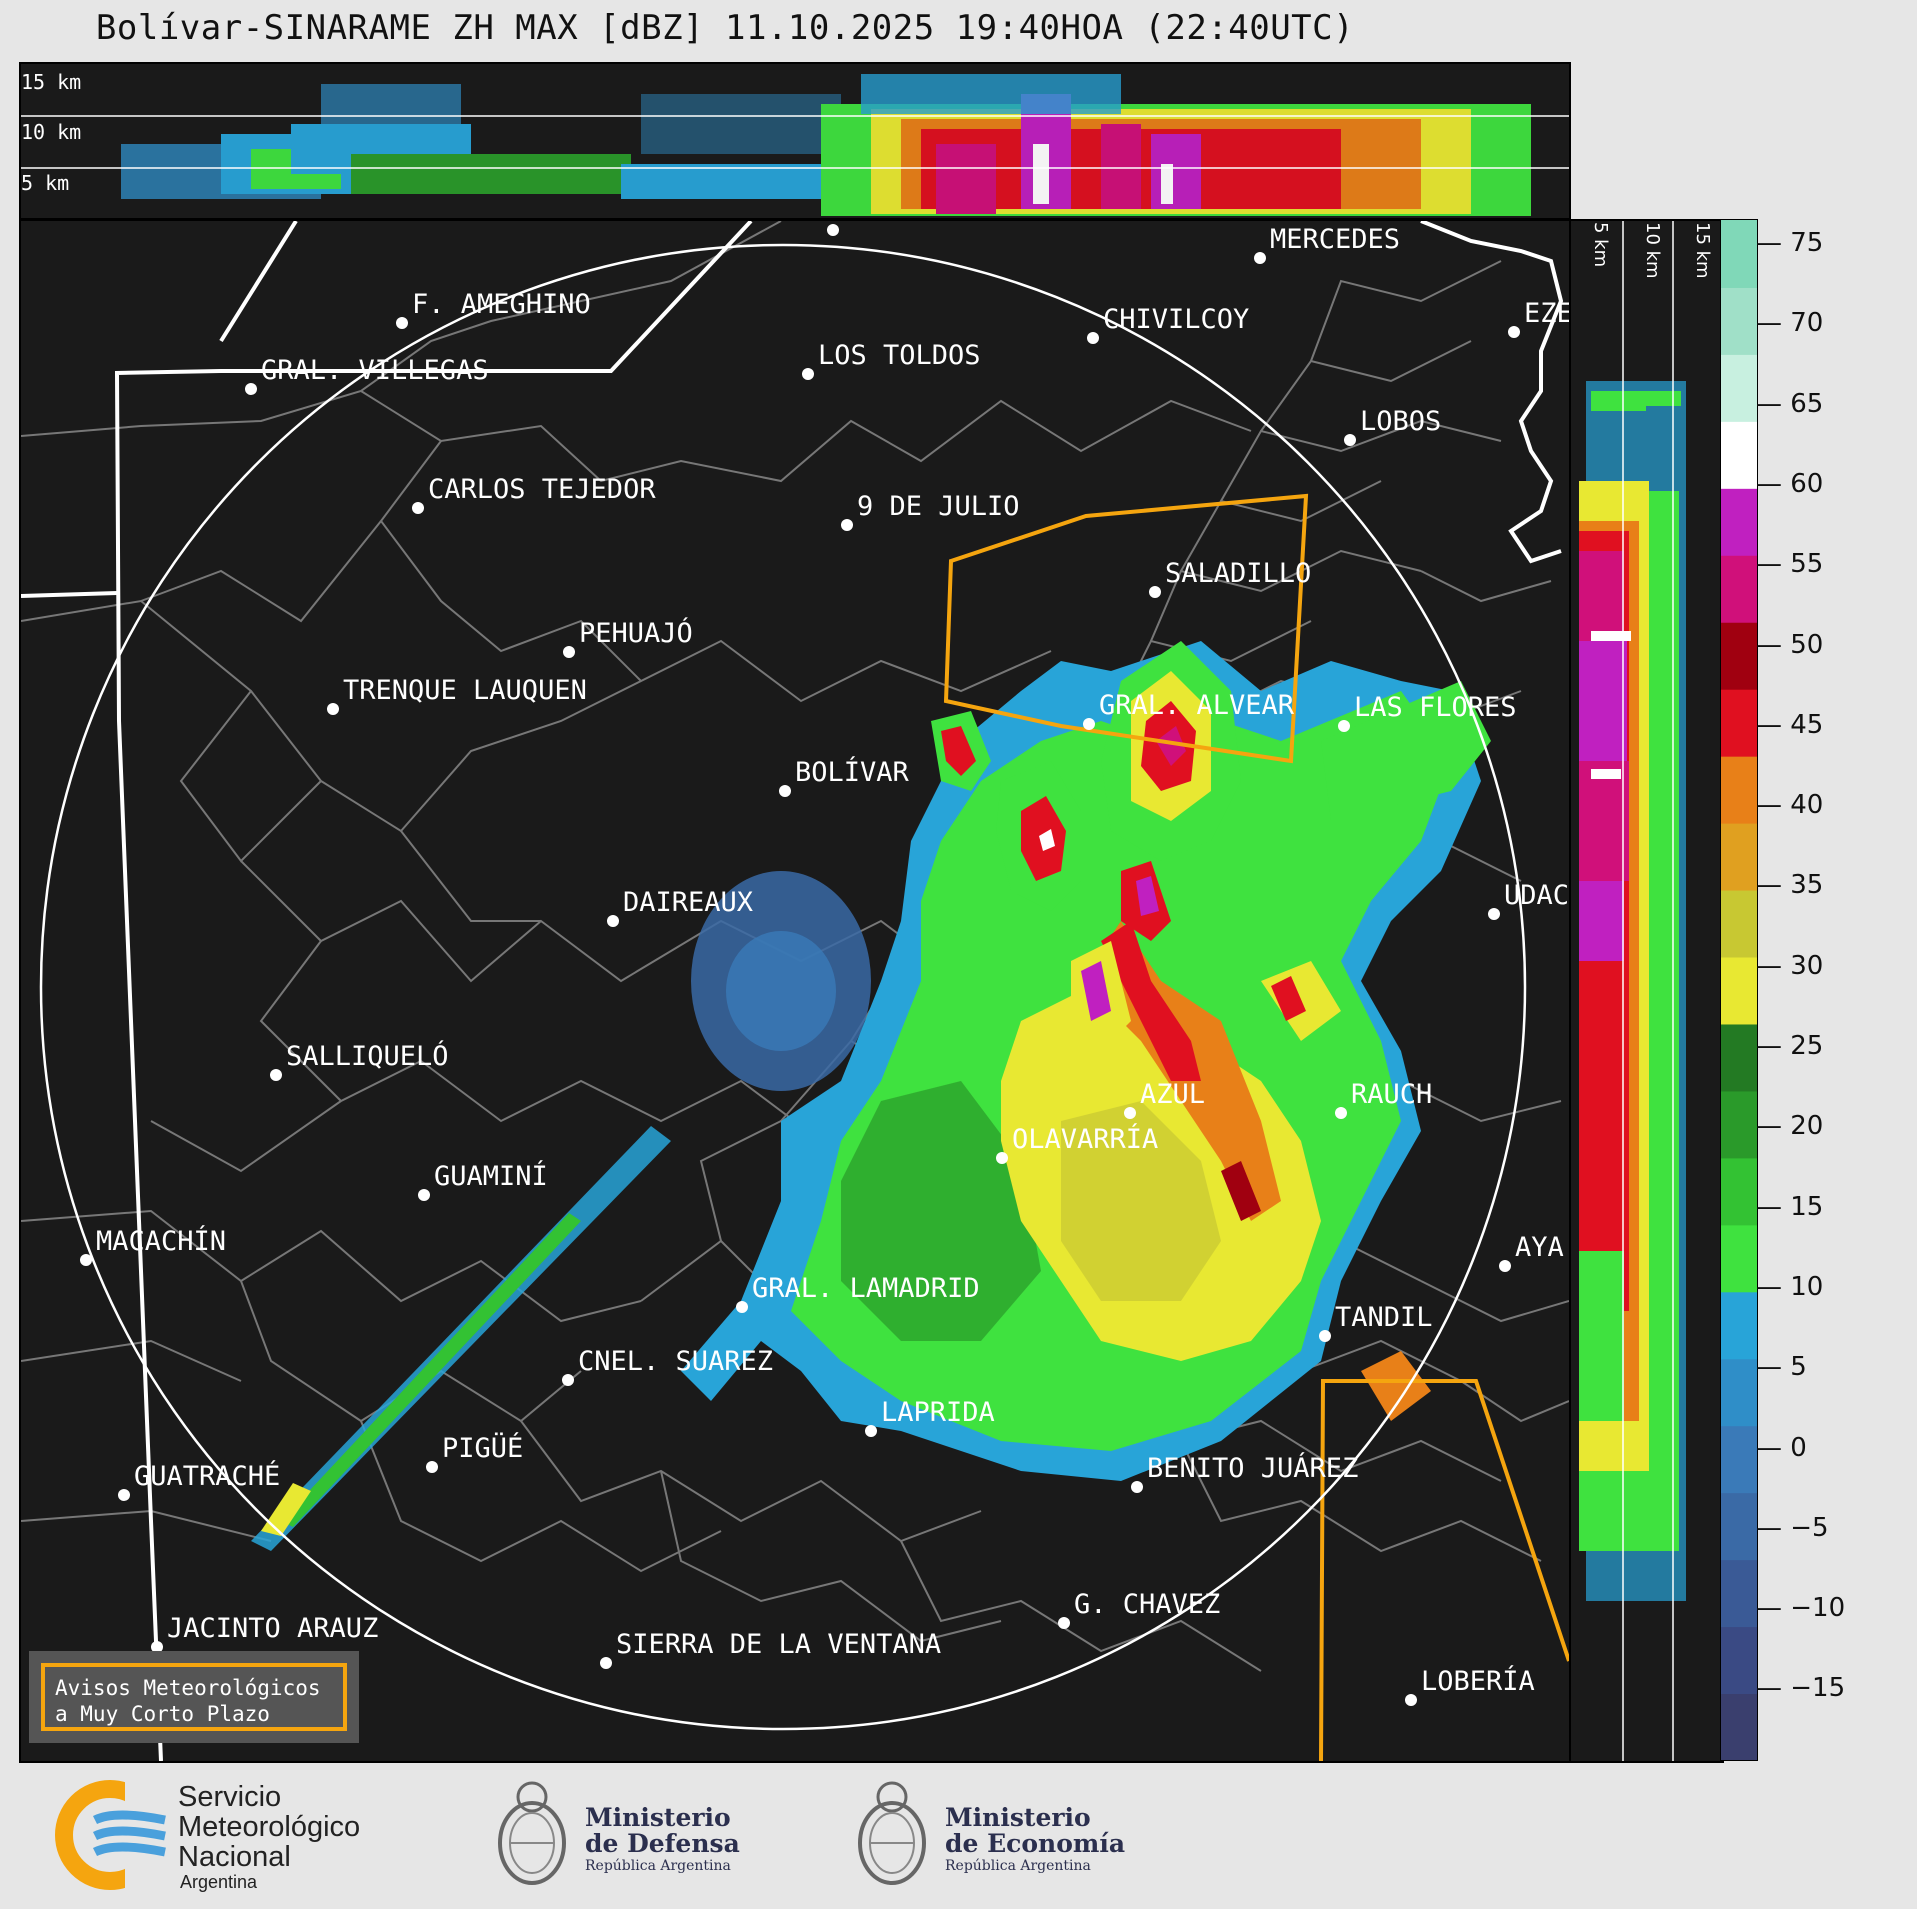 The height and width of the screenshot is (1909, 1917). Describe the element at coordinates (234, 1857) in the screenshot. I see `smn-line3: Nacional` at that location.